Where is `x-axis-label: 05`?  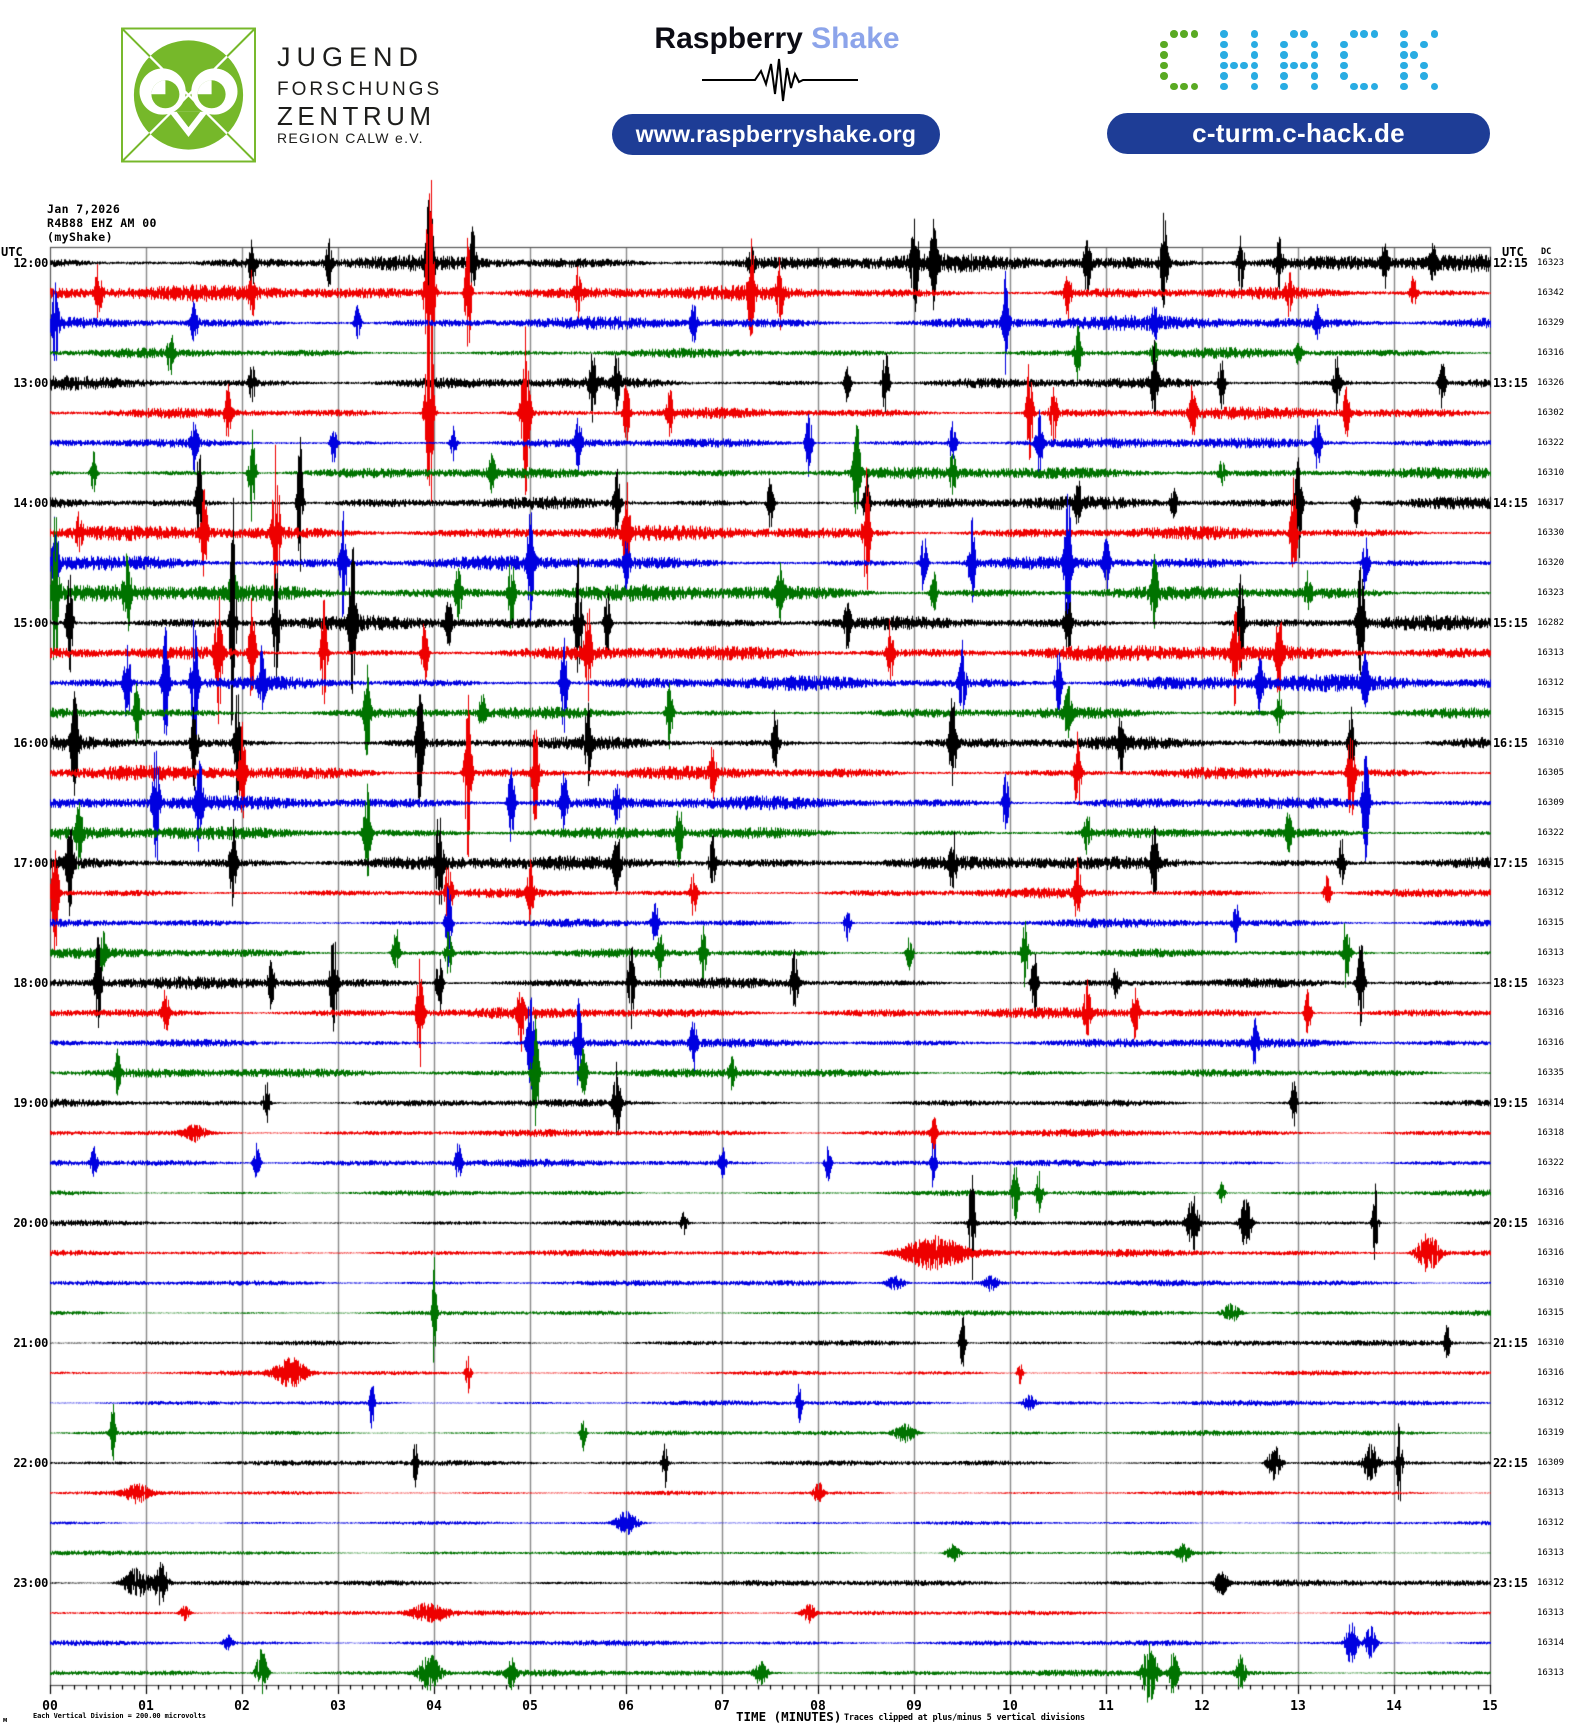
x-axis-label: 05 is located at coordinates (530, 1706).